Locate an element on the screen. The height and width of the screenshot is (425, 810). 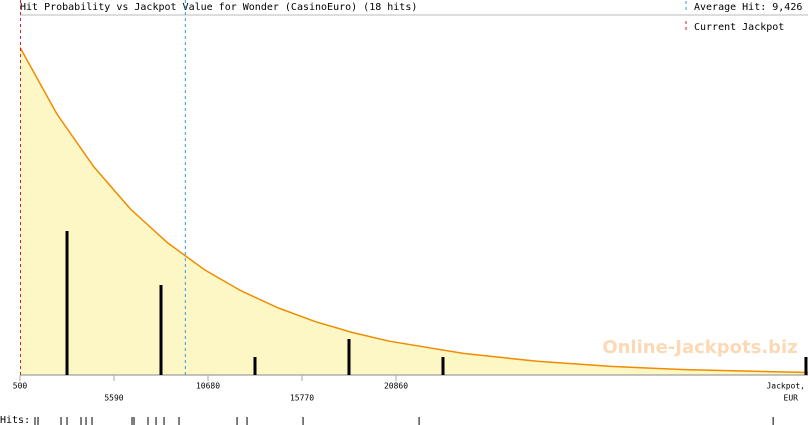
x-tick-label: 5590 is located at coordinates (113, 398).